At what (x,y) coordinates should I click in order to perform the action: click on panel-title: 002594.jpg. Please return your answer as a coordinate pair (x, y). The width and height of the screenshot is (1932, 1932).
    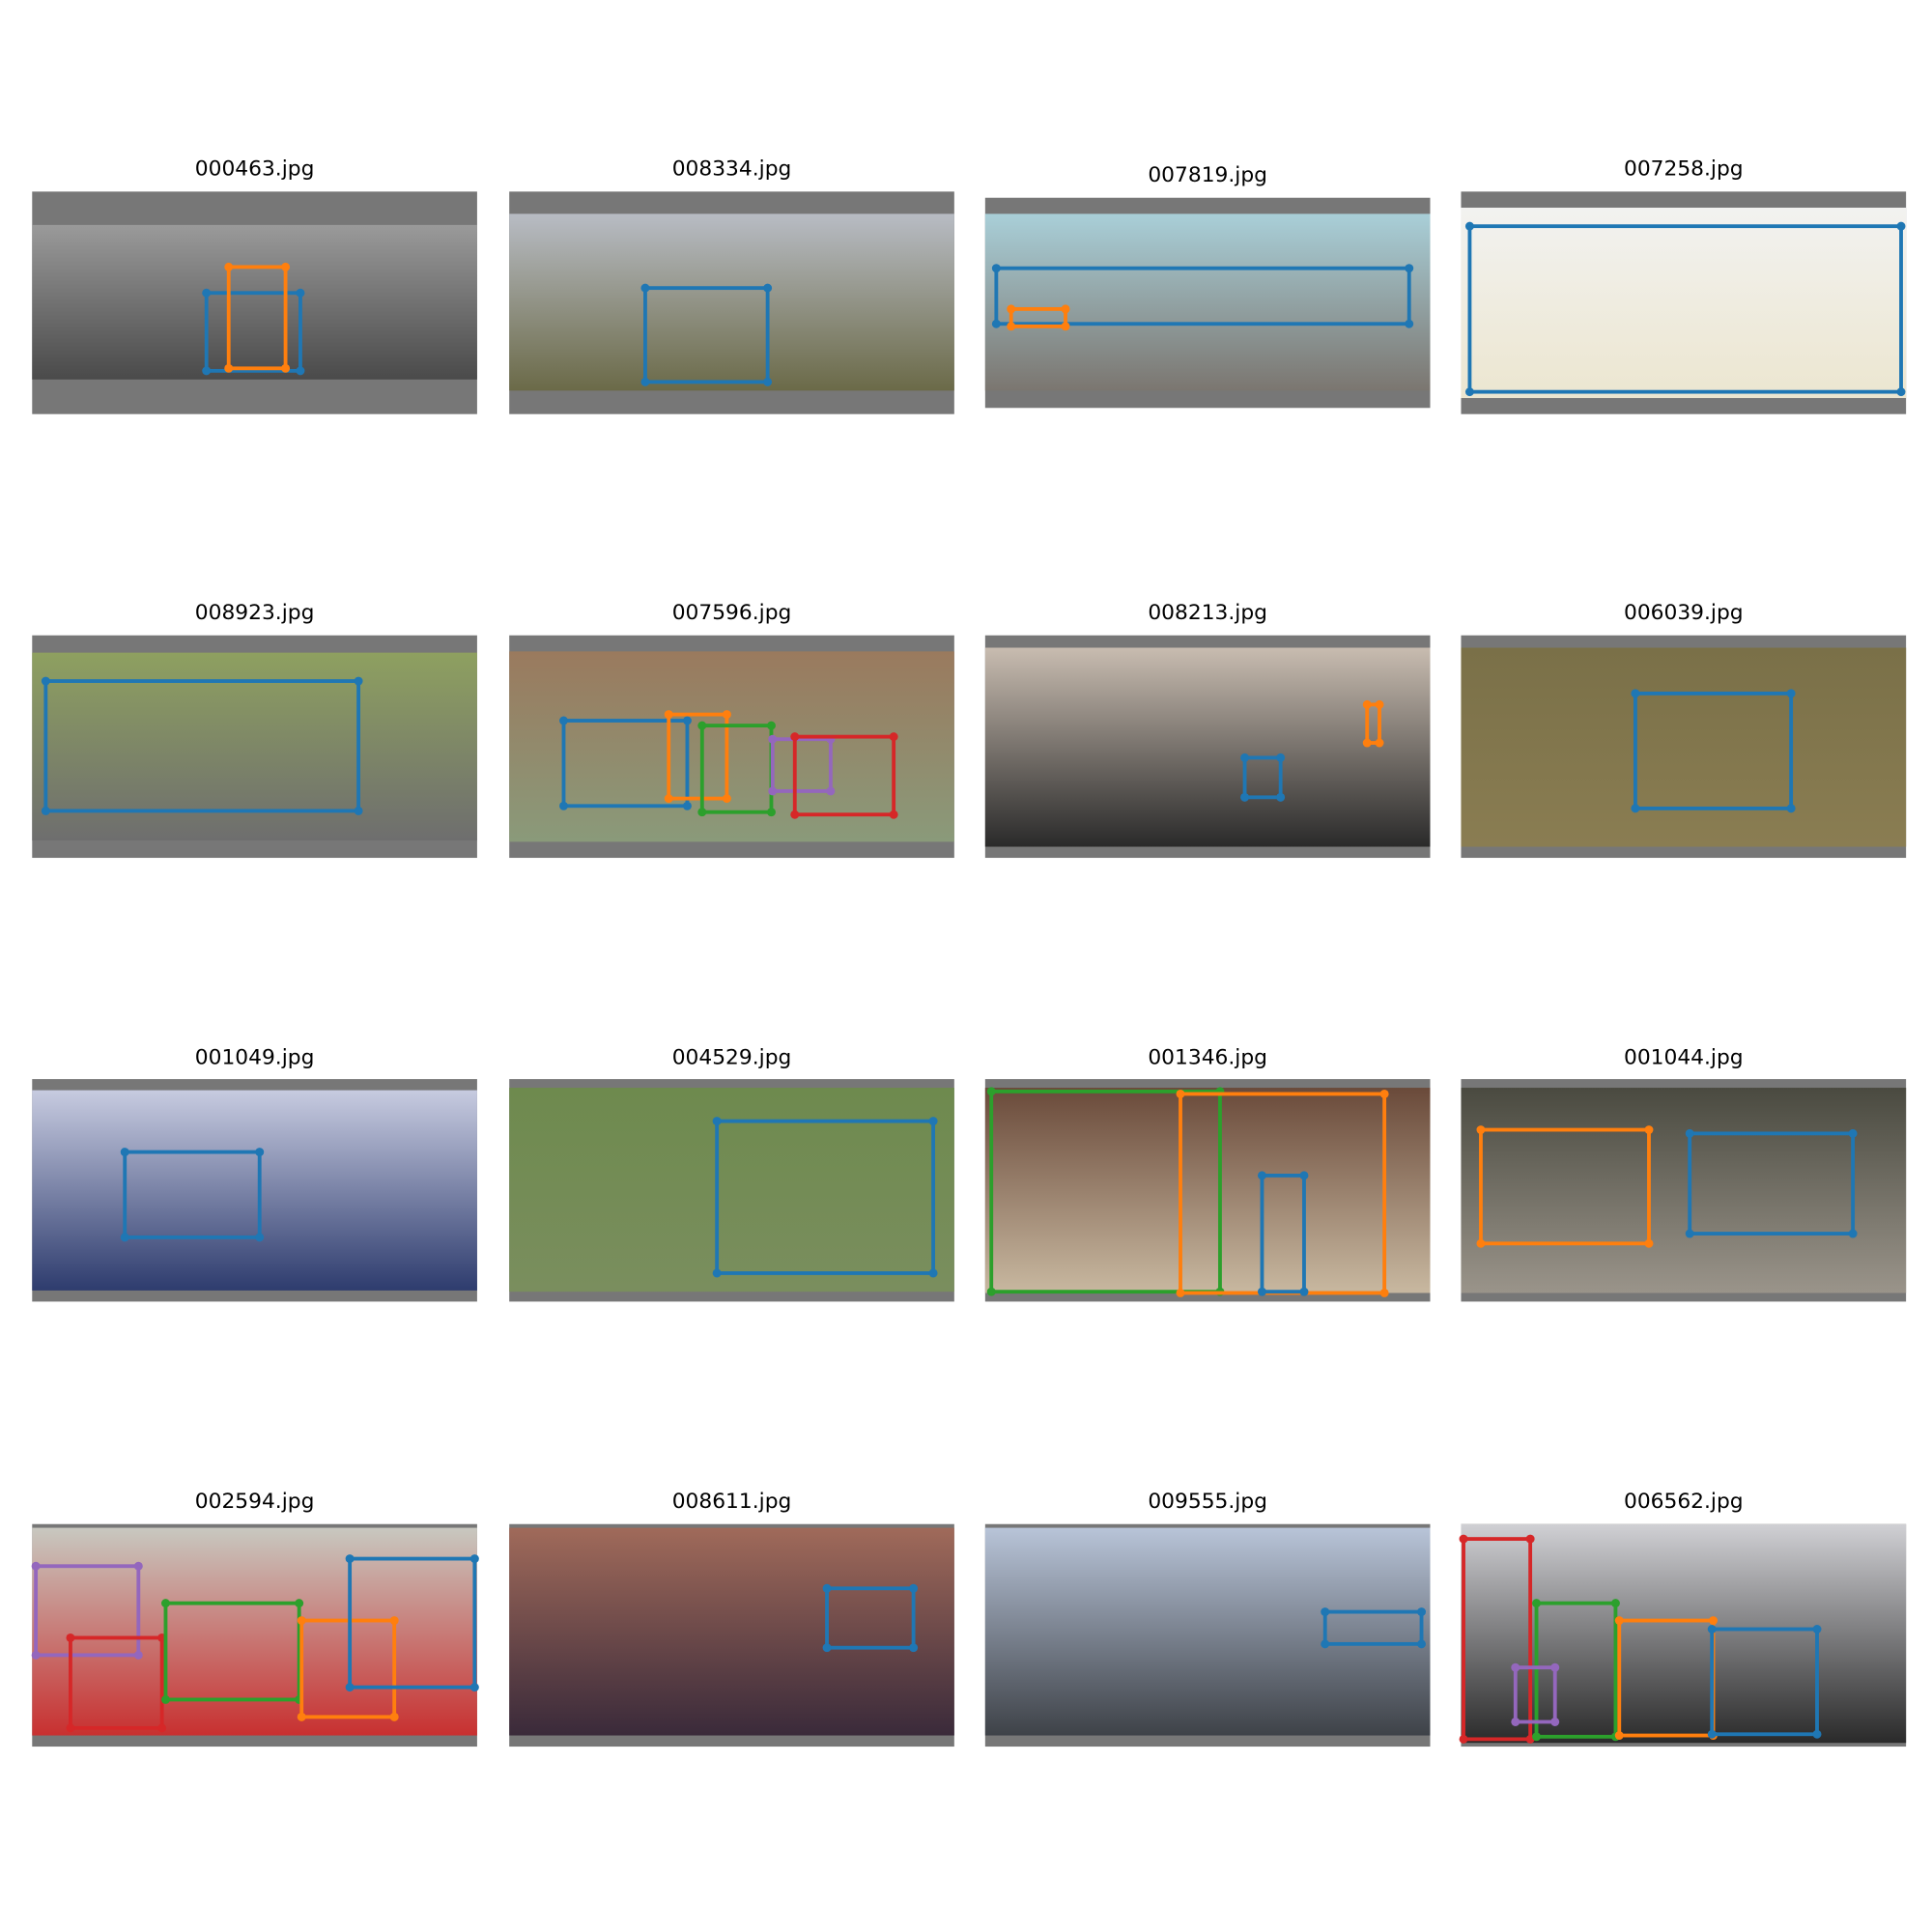
    Looking at the image, I should click on (255, 1502).